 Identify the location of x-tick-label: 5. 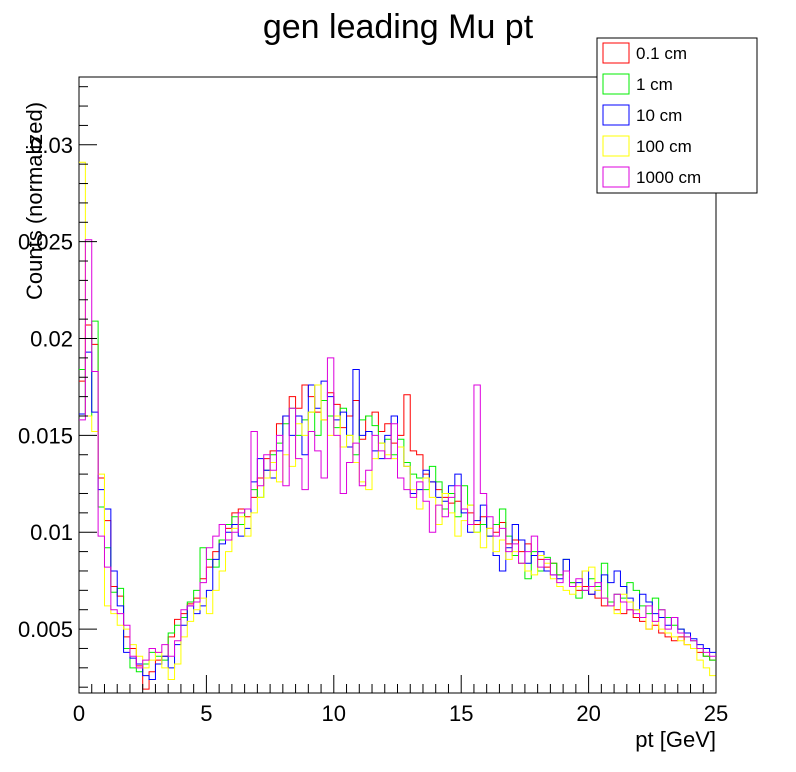
(206, 713).